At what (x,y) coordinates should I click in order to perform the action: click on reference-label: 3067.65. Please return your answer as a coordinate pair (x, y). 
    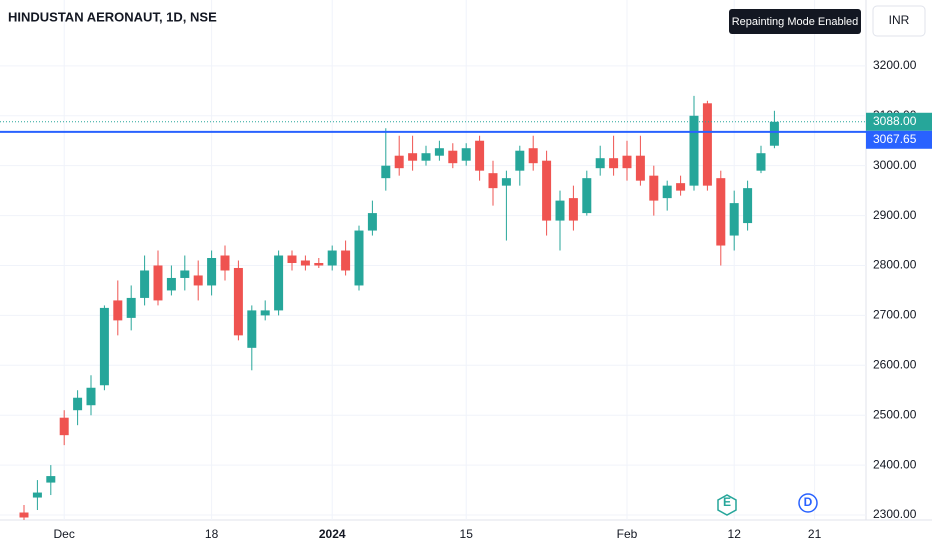
    Looking at the image, I should click on (895, 139).